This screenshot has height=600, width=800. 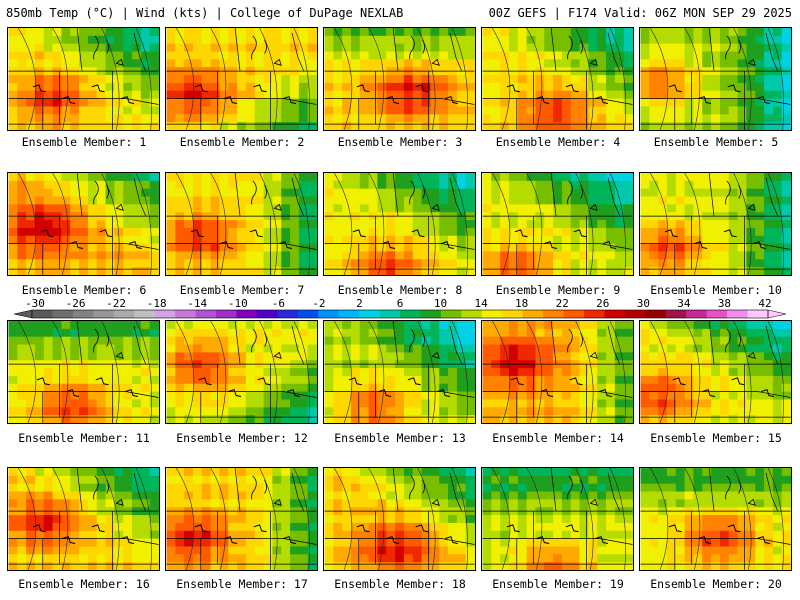 I want to click on panel-label-member-10: Ensemble Member: 10, so click(x=716, y=290).